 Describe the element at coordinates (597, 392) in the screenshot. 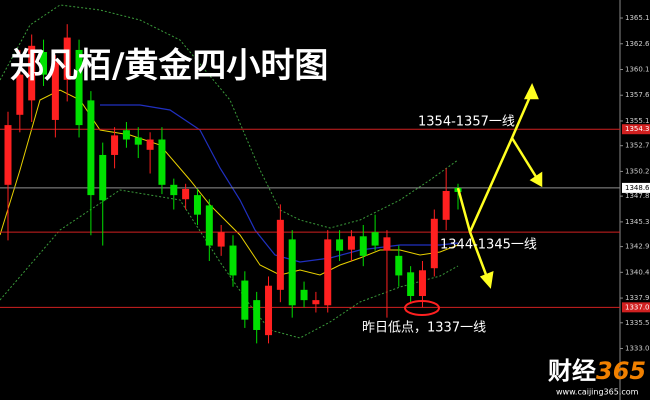

I see `logo-url: www.caijing365.com` at that location.